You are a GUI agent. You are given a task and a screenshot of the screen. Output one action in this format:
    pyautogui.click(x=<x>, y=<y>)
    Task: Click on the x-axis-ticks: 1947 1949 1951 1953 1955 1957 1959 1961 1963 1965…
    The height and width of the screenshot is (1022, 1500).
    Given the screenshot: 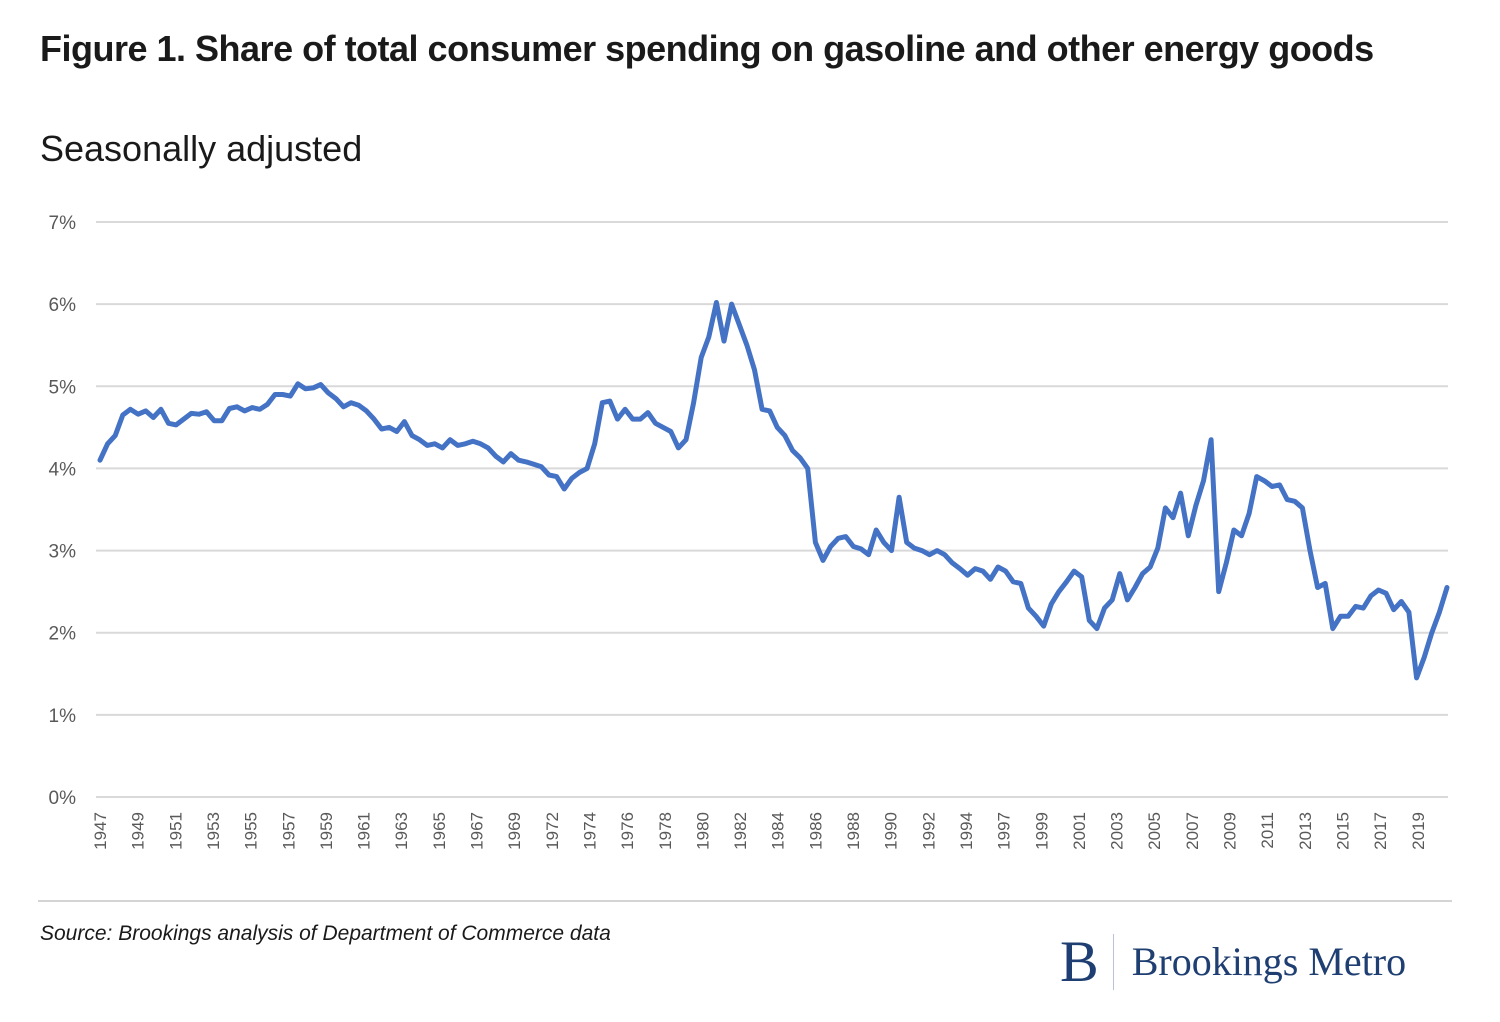 What is the action you would take?
    pyautogui.click(x=759, y=831)
    